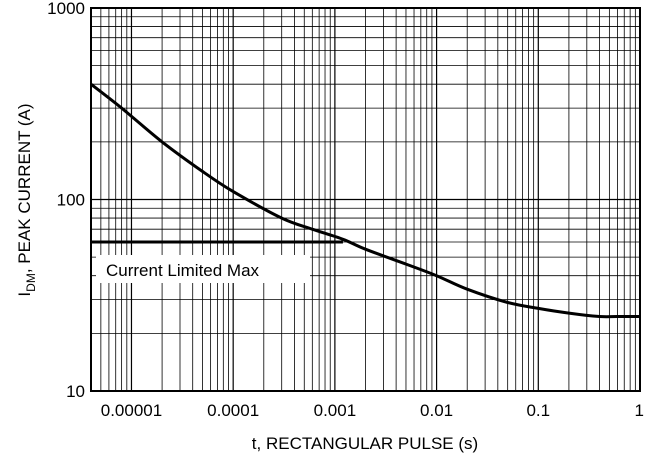  What do you see at coordinates (436, 410) in the screenshot?
I see `x-tick-label: 0.01` at bounding box center [436, 410].